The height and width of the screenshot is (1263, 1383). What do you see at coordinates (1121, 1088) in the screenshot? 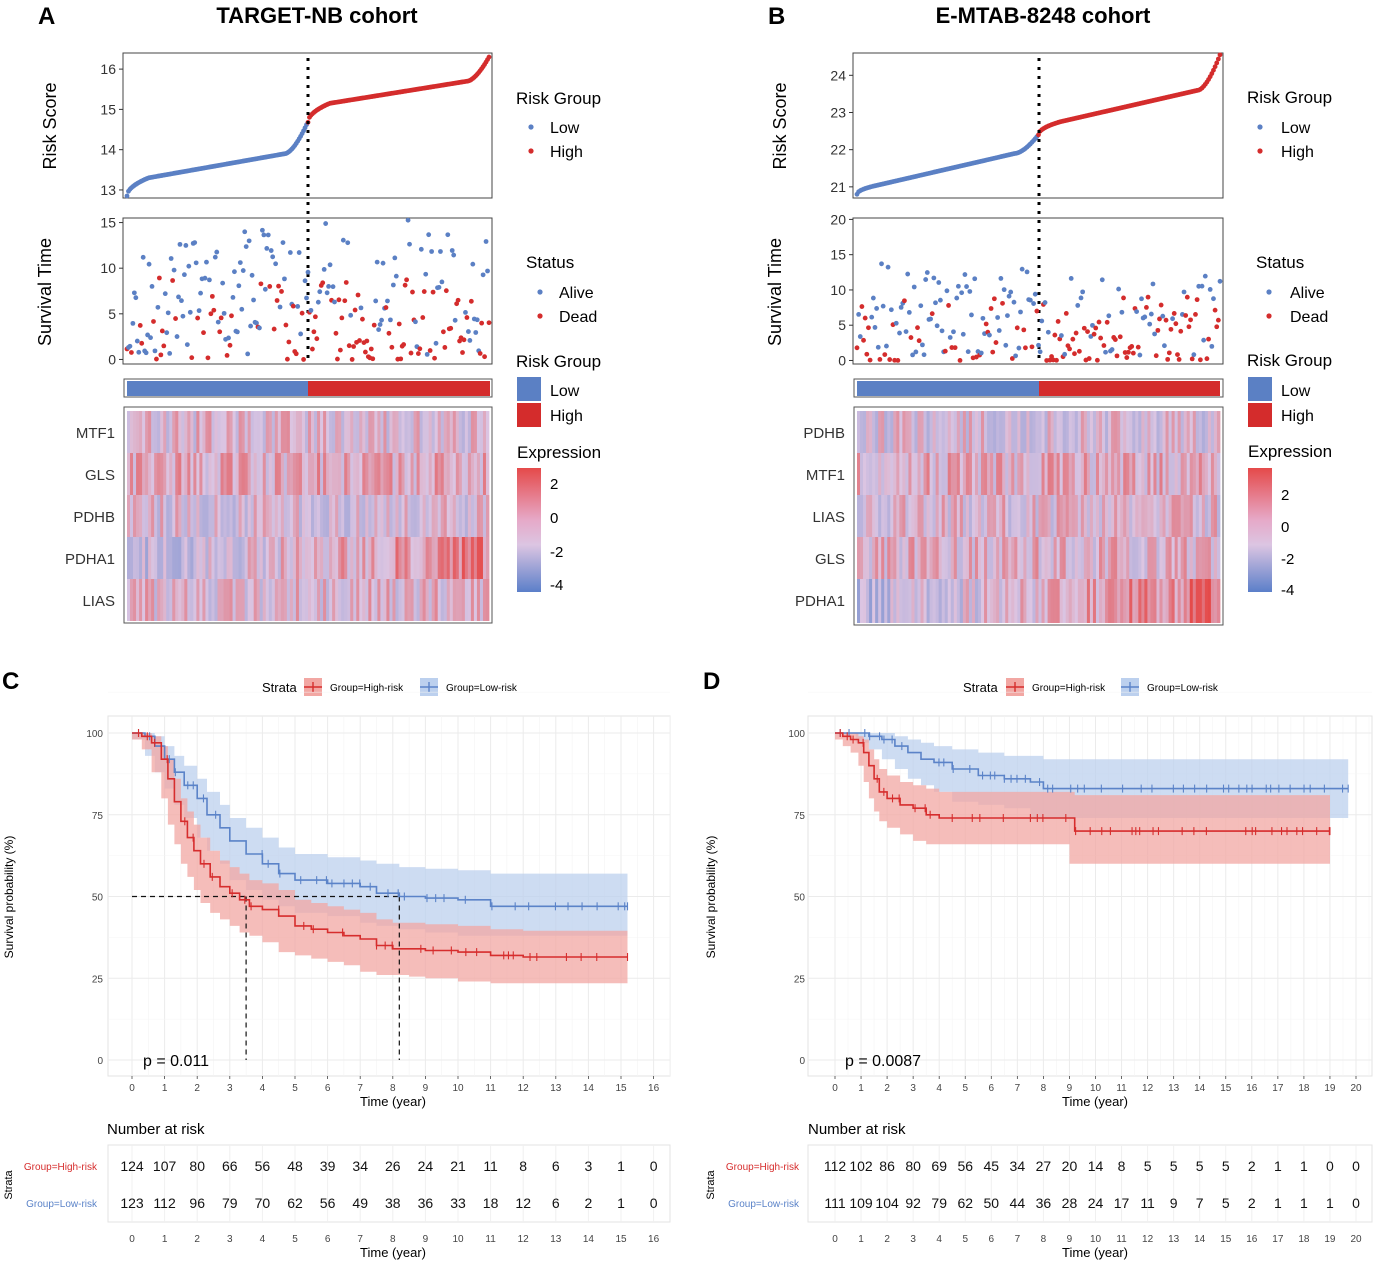
I see `km-xtick-label-d-11: 11` at bounding box center [1121, 1088].